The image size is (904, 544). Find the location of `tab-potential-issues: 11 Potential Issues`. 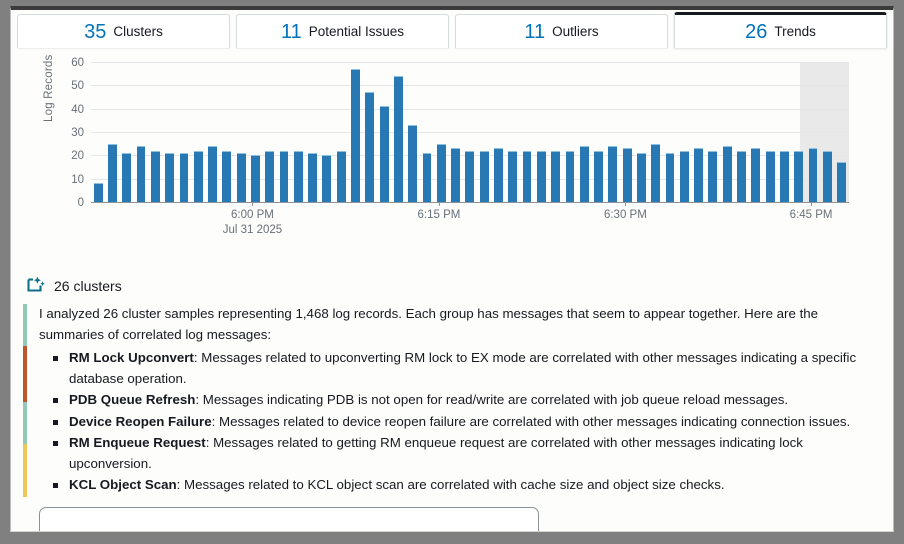

tab-potential-issues: 11 Potential Issues is located at coordinates (342, 31).